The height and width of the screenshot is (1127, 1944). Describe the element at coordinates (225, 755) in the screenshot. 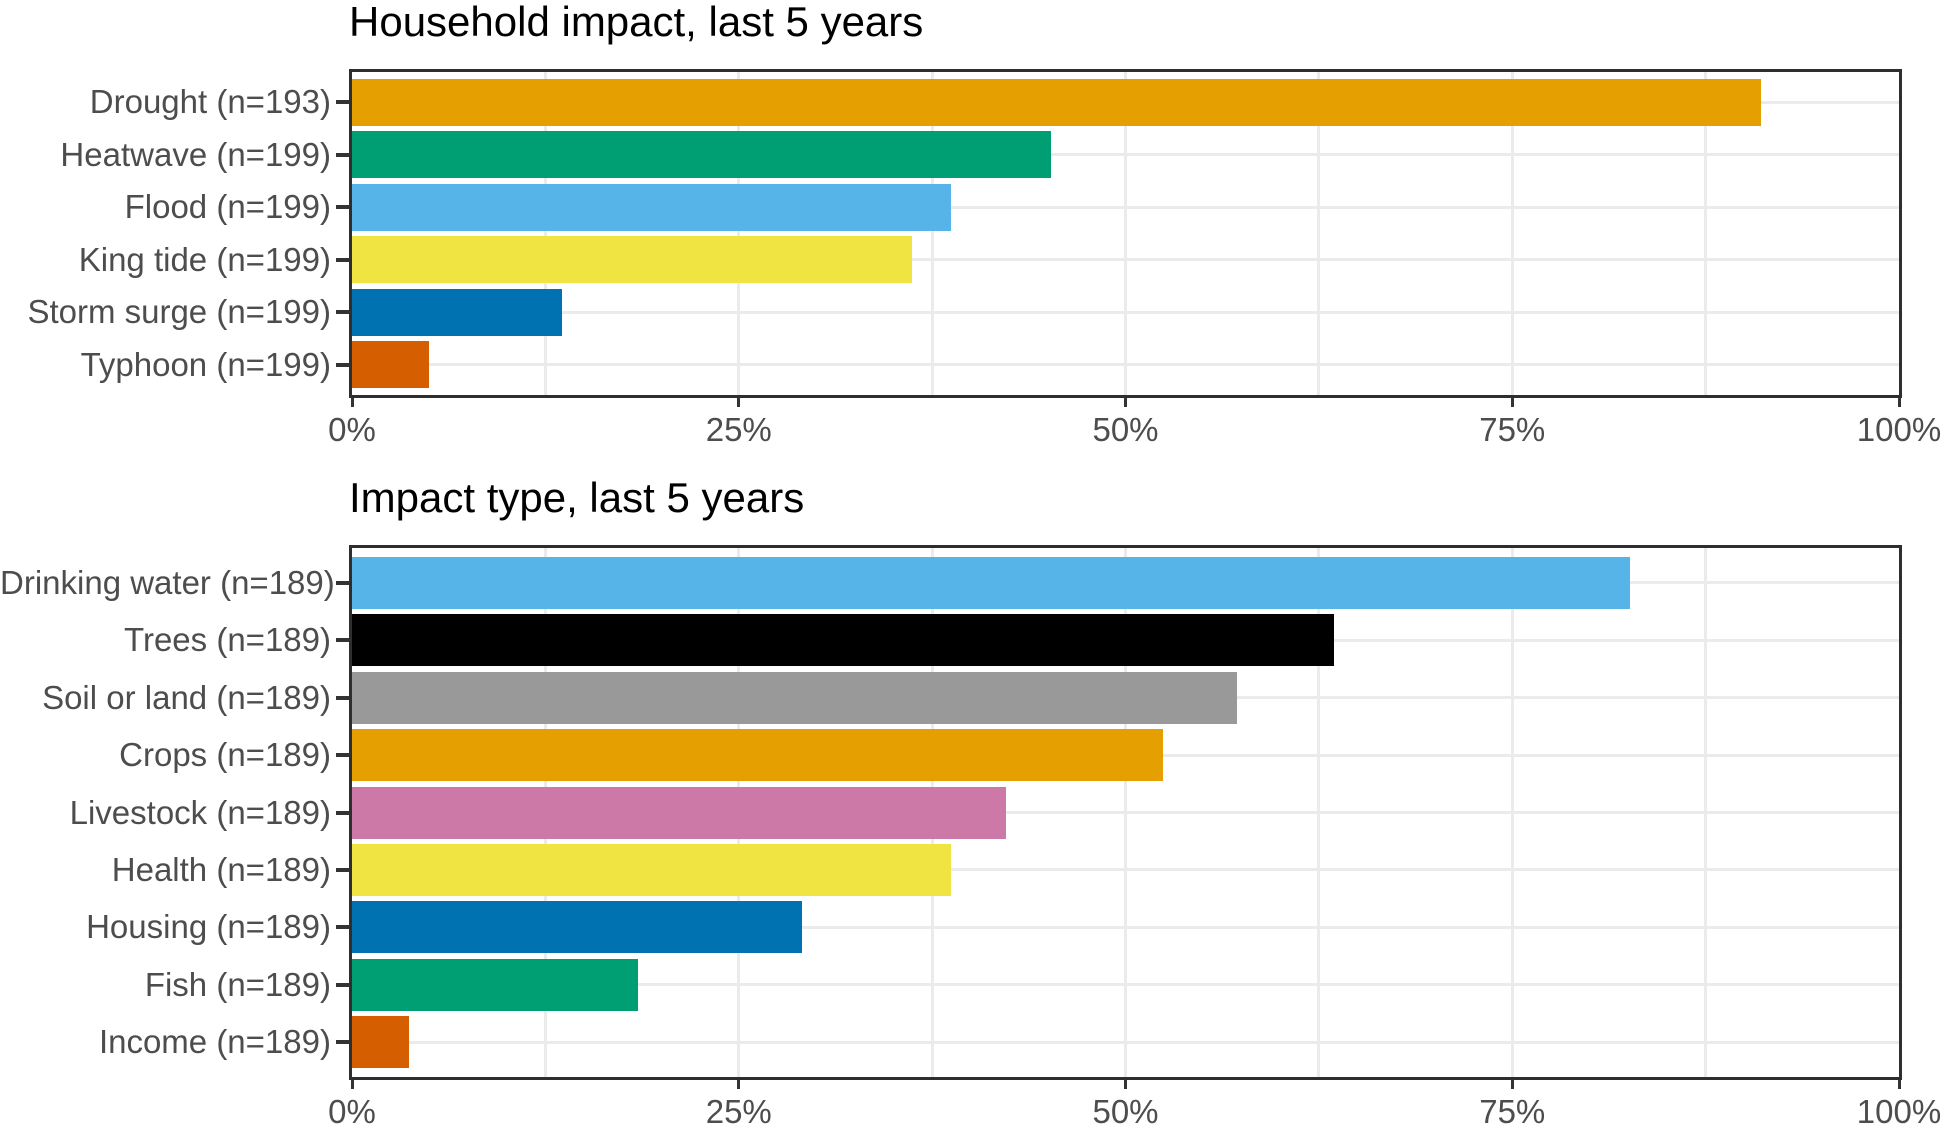

I see `y-axis-label-crops: Crops (n=189)` at that location.